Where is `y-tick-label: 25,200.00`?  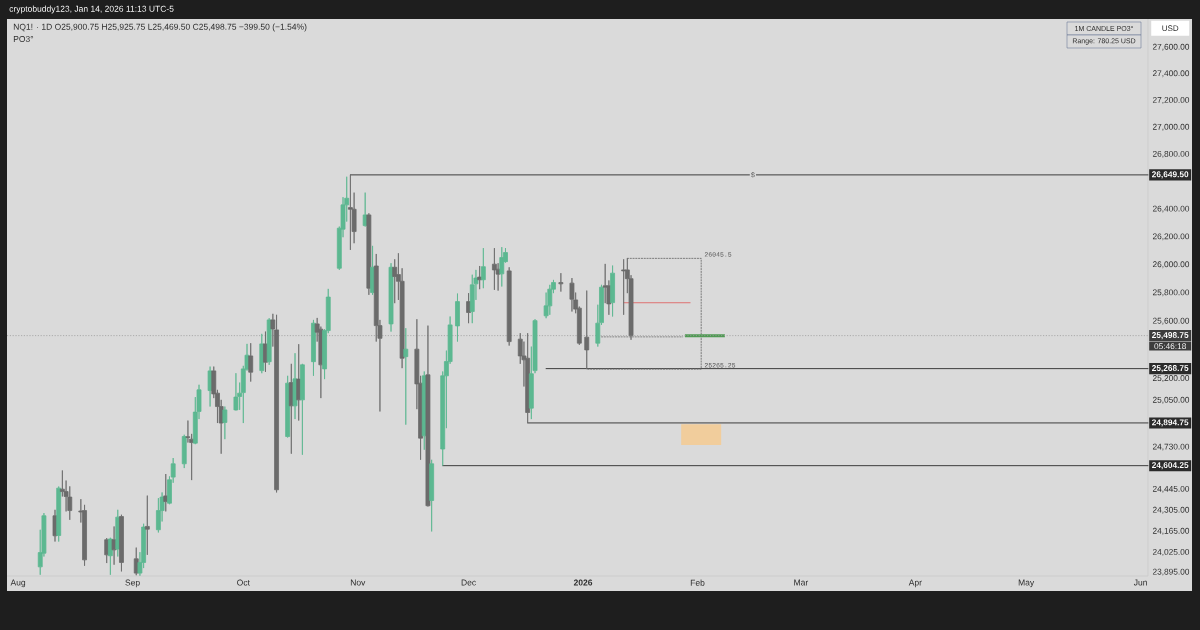
y-tick-label: 25,200.00 is located at coordinates (1171, 378).